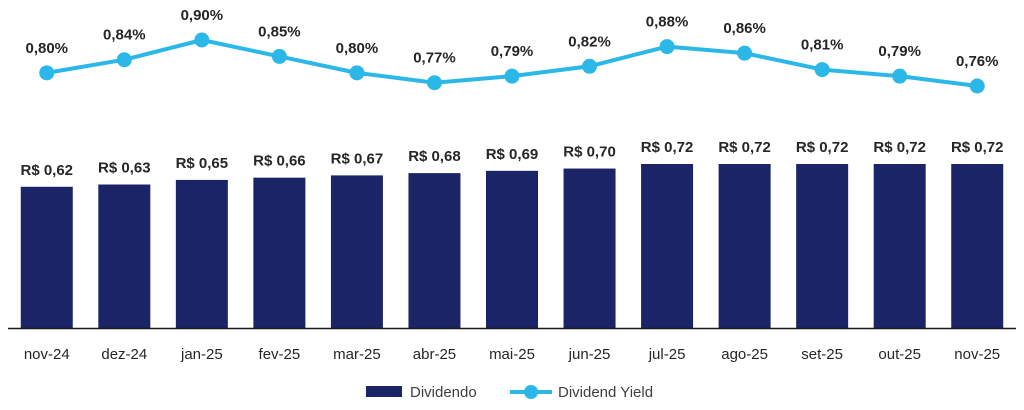  What do you see at coordinates (434, 58) in the screenshot?
I see `yield-label-abr-25: 0,77%` at bounding box center [434, 58].